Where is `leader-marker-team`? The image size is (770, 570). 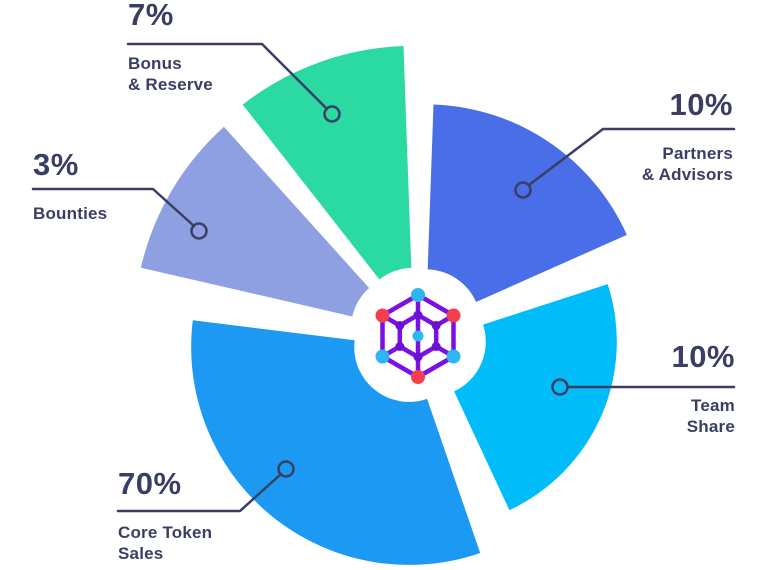
leader-marker-team is located at coordinates (560, 387).